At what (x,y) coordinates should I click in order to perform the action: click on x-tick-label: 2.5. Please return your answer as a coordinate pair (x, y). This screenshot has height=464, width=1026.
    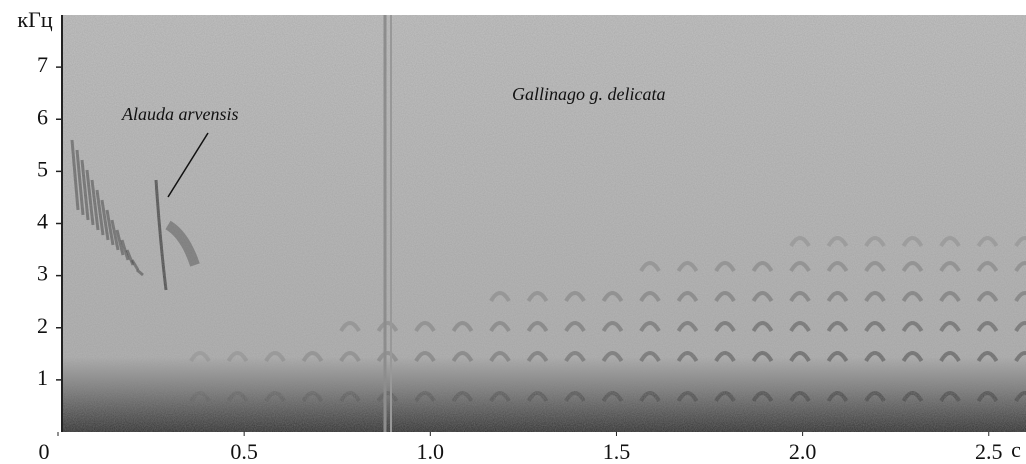
    Looking at the image, I should click on (989, 451).